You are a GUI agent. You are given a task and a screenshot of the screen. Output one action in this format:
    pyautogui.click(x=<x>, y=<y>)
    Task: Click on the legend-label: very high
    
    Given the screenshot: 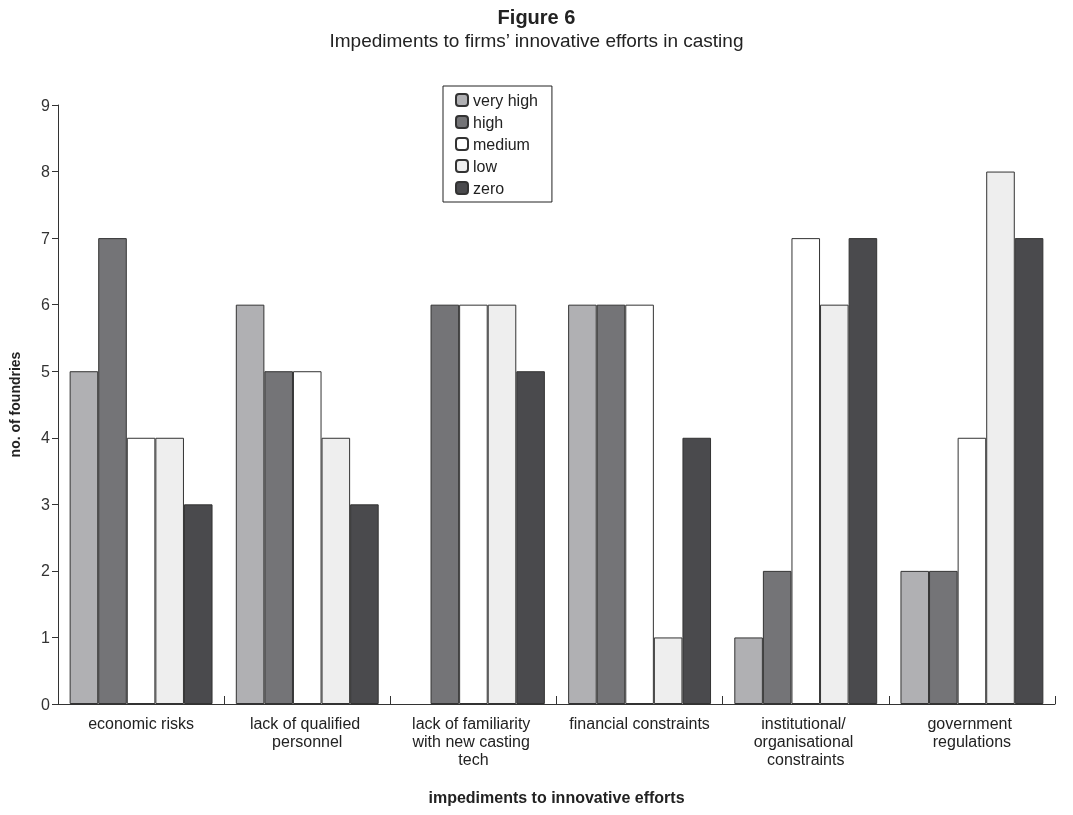 What is the action you would take?
    pyautogui.click(x=505, y=100)
    